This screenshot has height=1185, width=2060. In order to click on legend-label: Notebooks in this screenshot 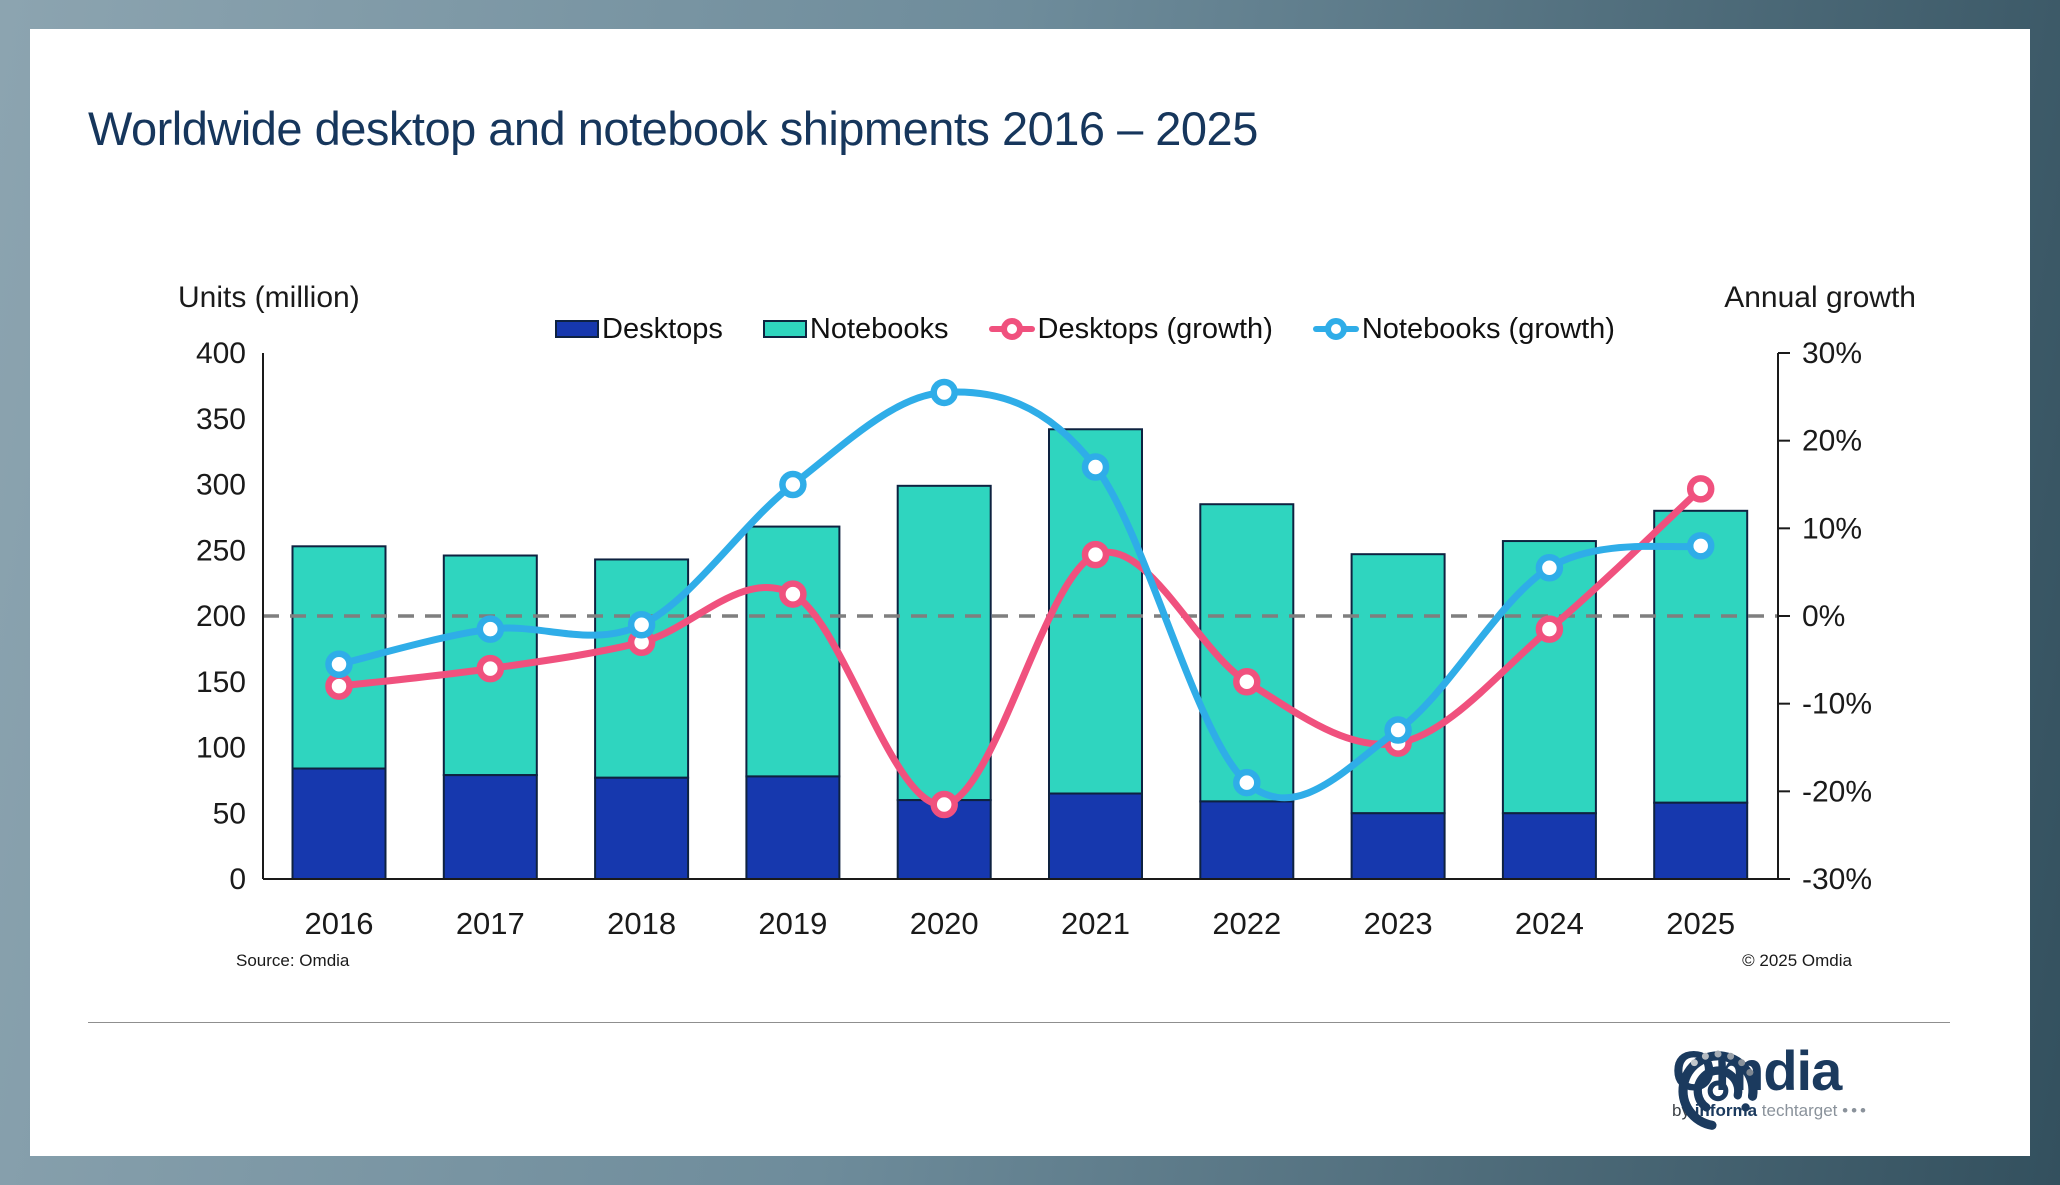, I will do `click(879, 328)`.